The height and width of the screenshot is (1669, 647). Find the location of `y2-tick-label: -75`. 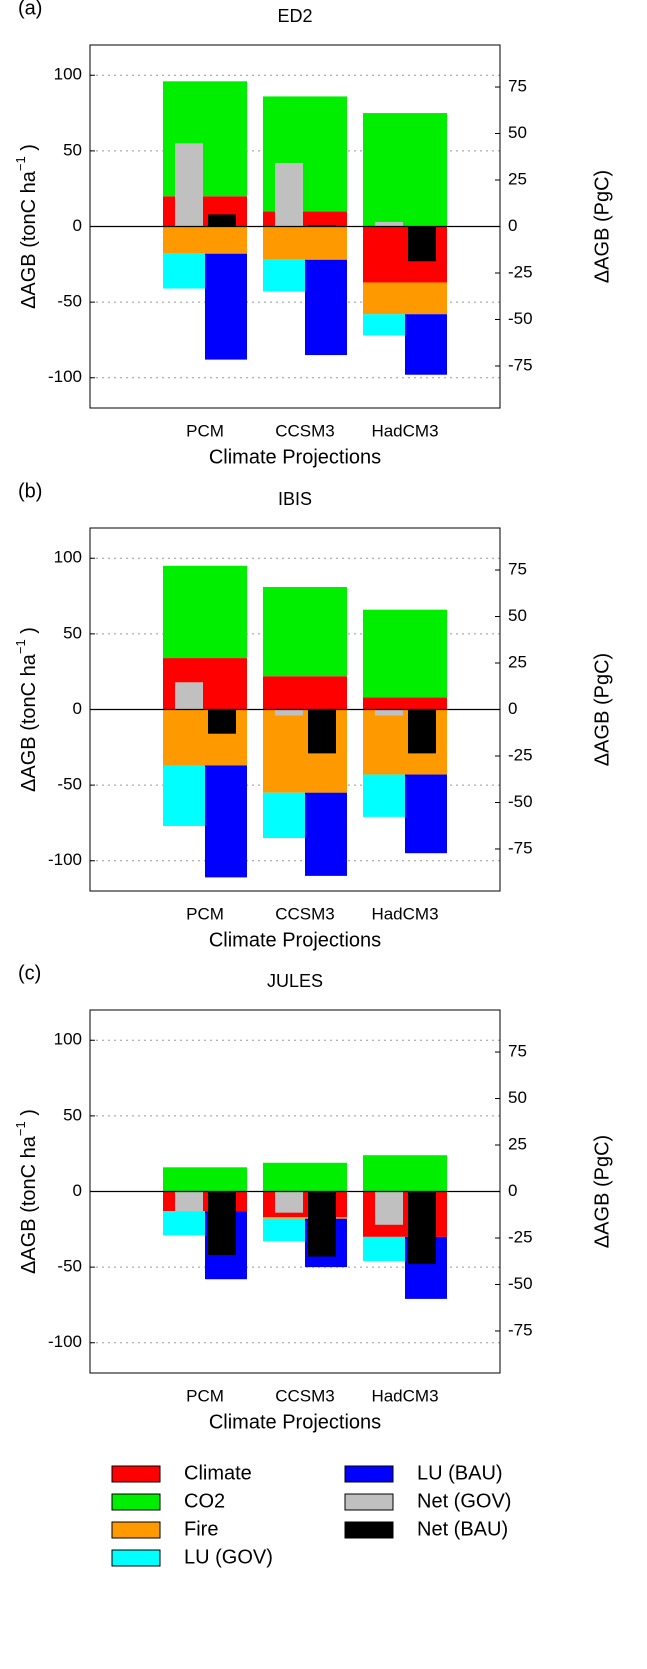

y2-tick-label: -75 is located at coordinates (520, 364).